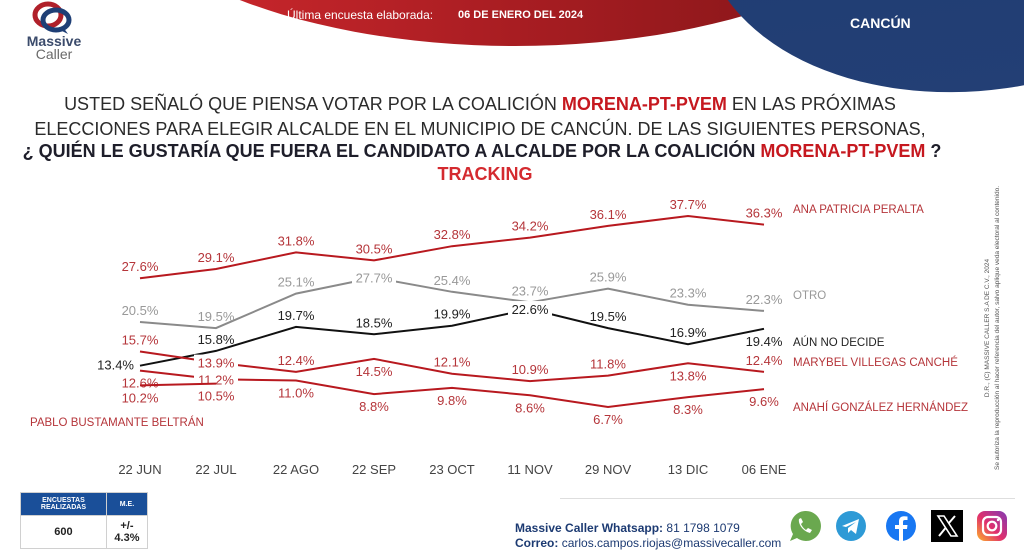 The image size is (1024, 550). Describe the element at coordinates (688, 469) in the screenshot. I see `x-tick-label: 13 DIC` at that location.